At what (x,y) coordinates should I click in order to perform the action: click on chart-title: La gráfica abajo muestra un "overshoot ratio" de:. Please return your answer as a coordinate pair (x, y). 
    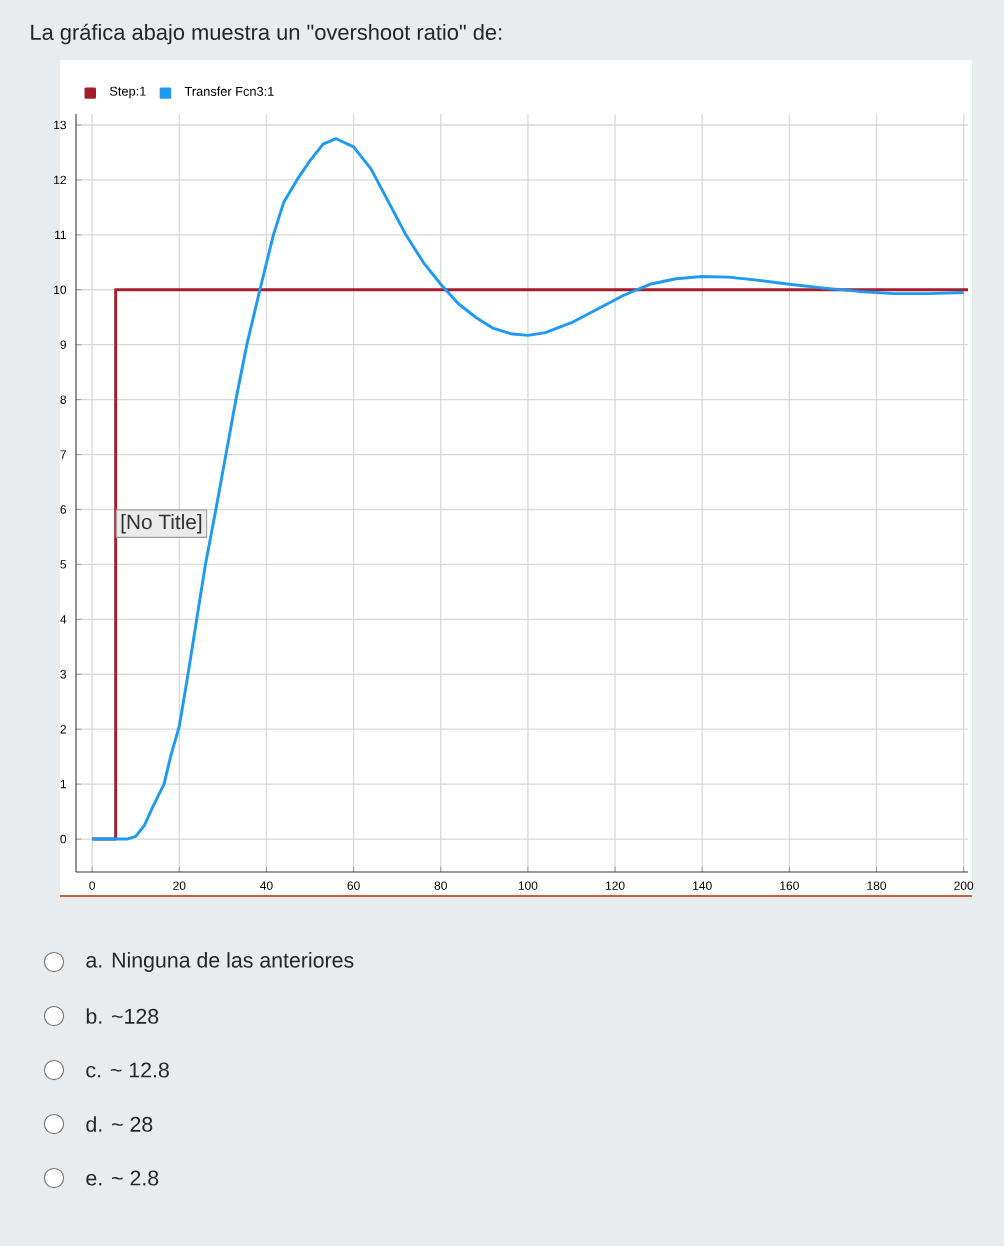
    Looking at the image, I should click on (266, 34).